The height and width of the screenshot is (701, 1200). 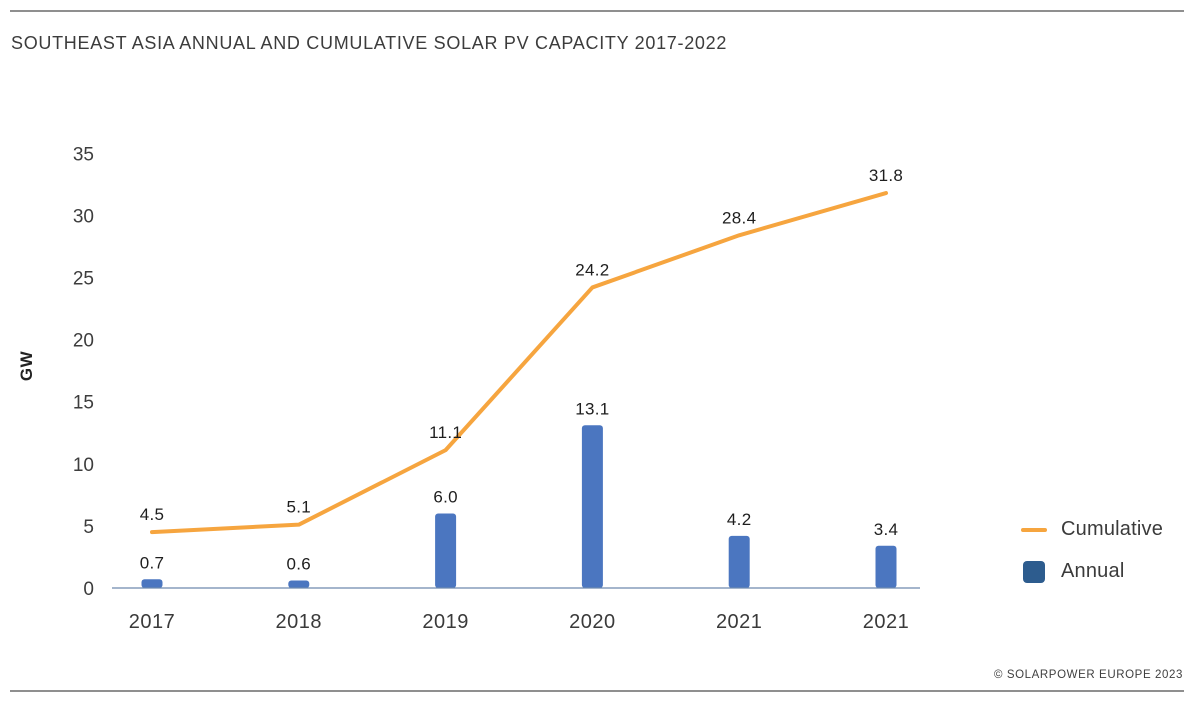 I want to click on x-axis-label: 2019, so click(x=445, y=622).